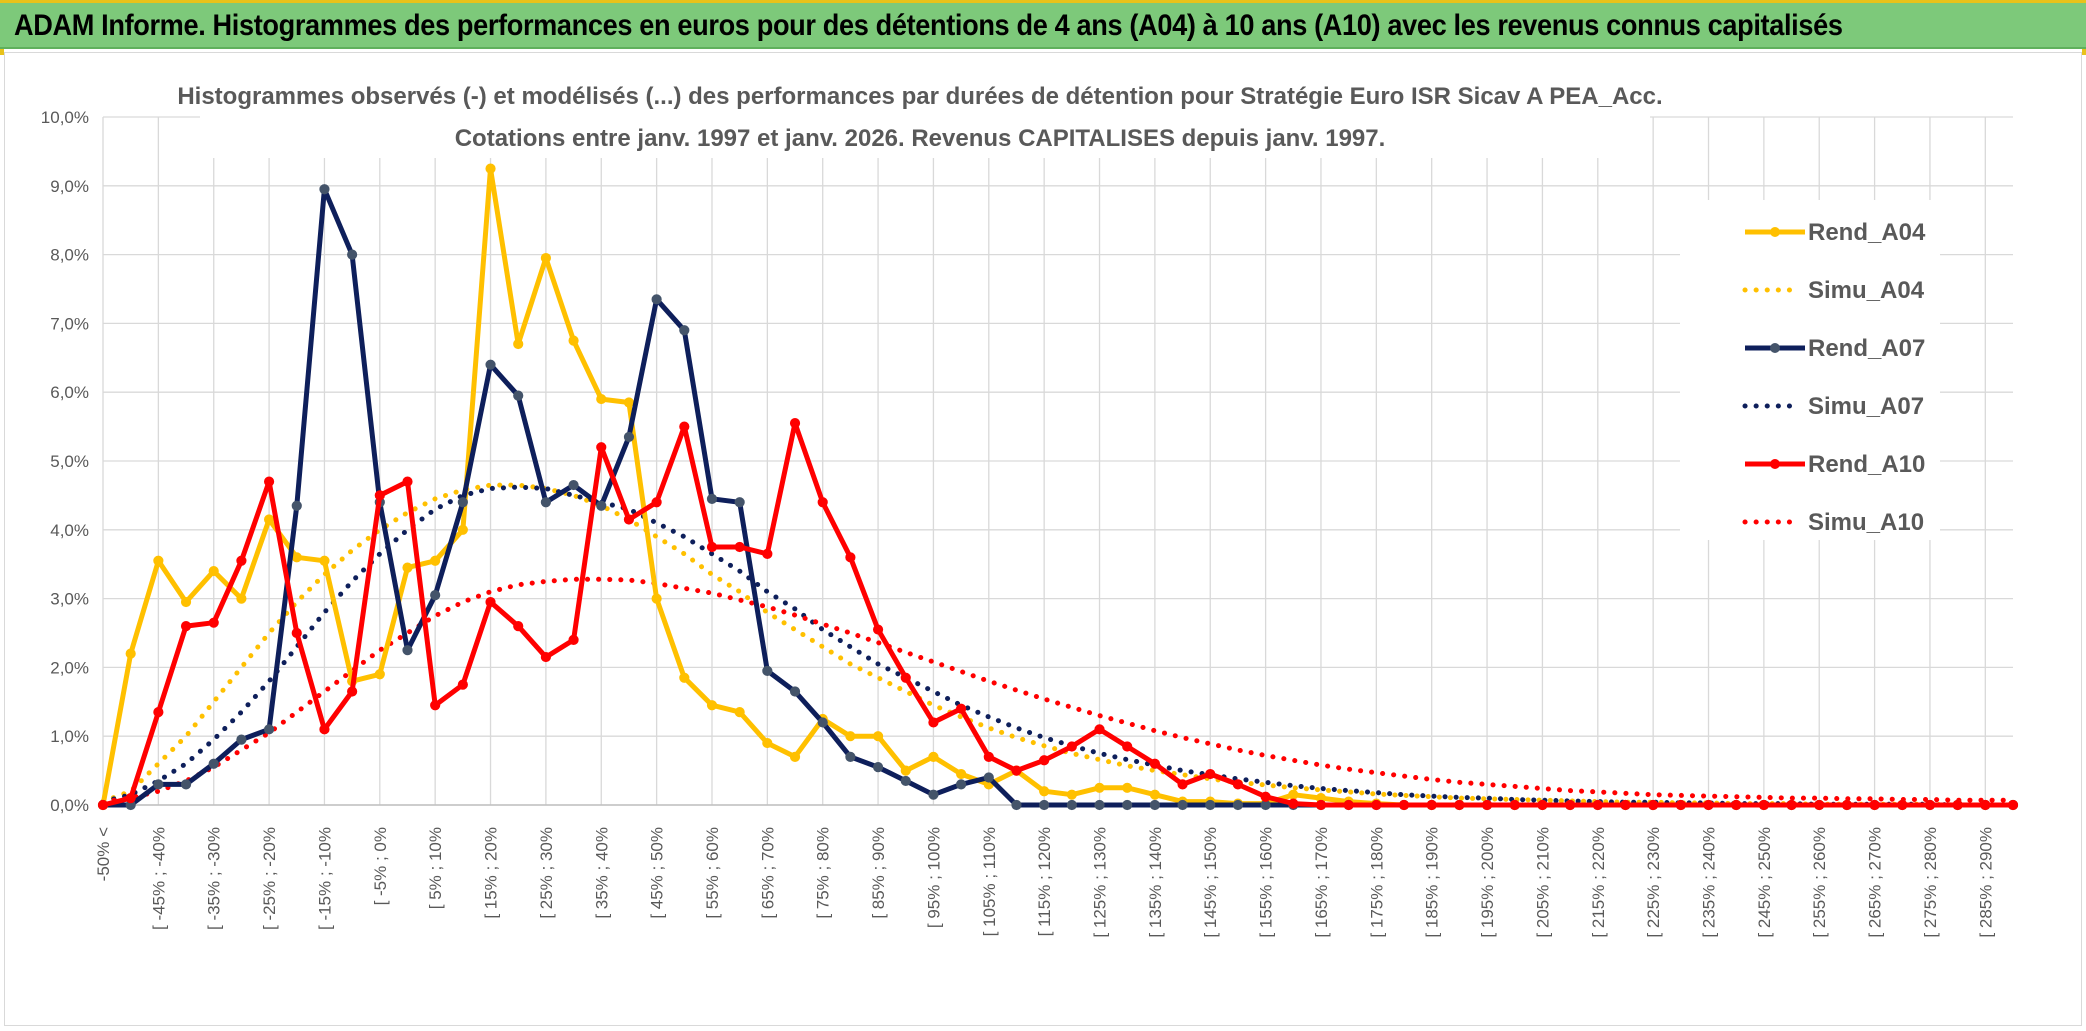 The image size is (2086, 1031). What do you see at coordinates (1867, 232) in the screenshot?
I see `legend-label: Rend_A04` at bounding box center [1867, 232].